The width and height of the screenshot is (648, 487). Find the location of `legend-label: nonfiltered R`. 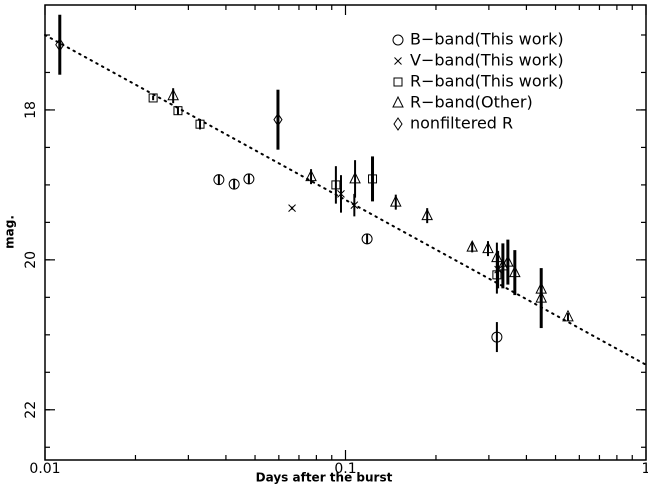

legend-label: nonfiltered R is located at coordinates (461, 123).